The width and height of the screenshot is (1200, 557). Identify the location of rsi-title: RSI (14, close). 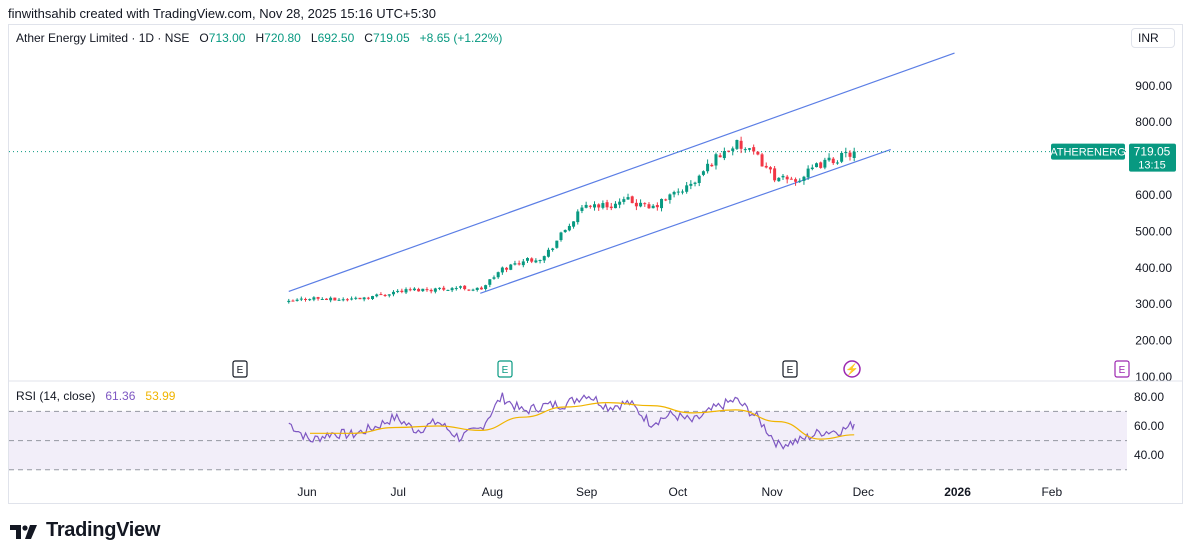
(56, 396).